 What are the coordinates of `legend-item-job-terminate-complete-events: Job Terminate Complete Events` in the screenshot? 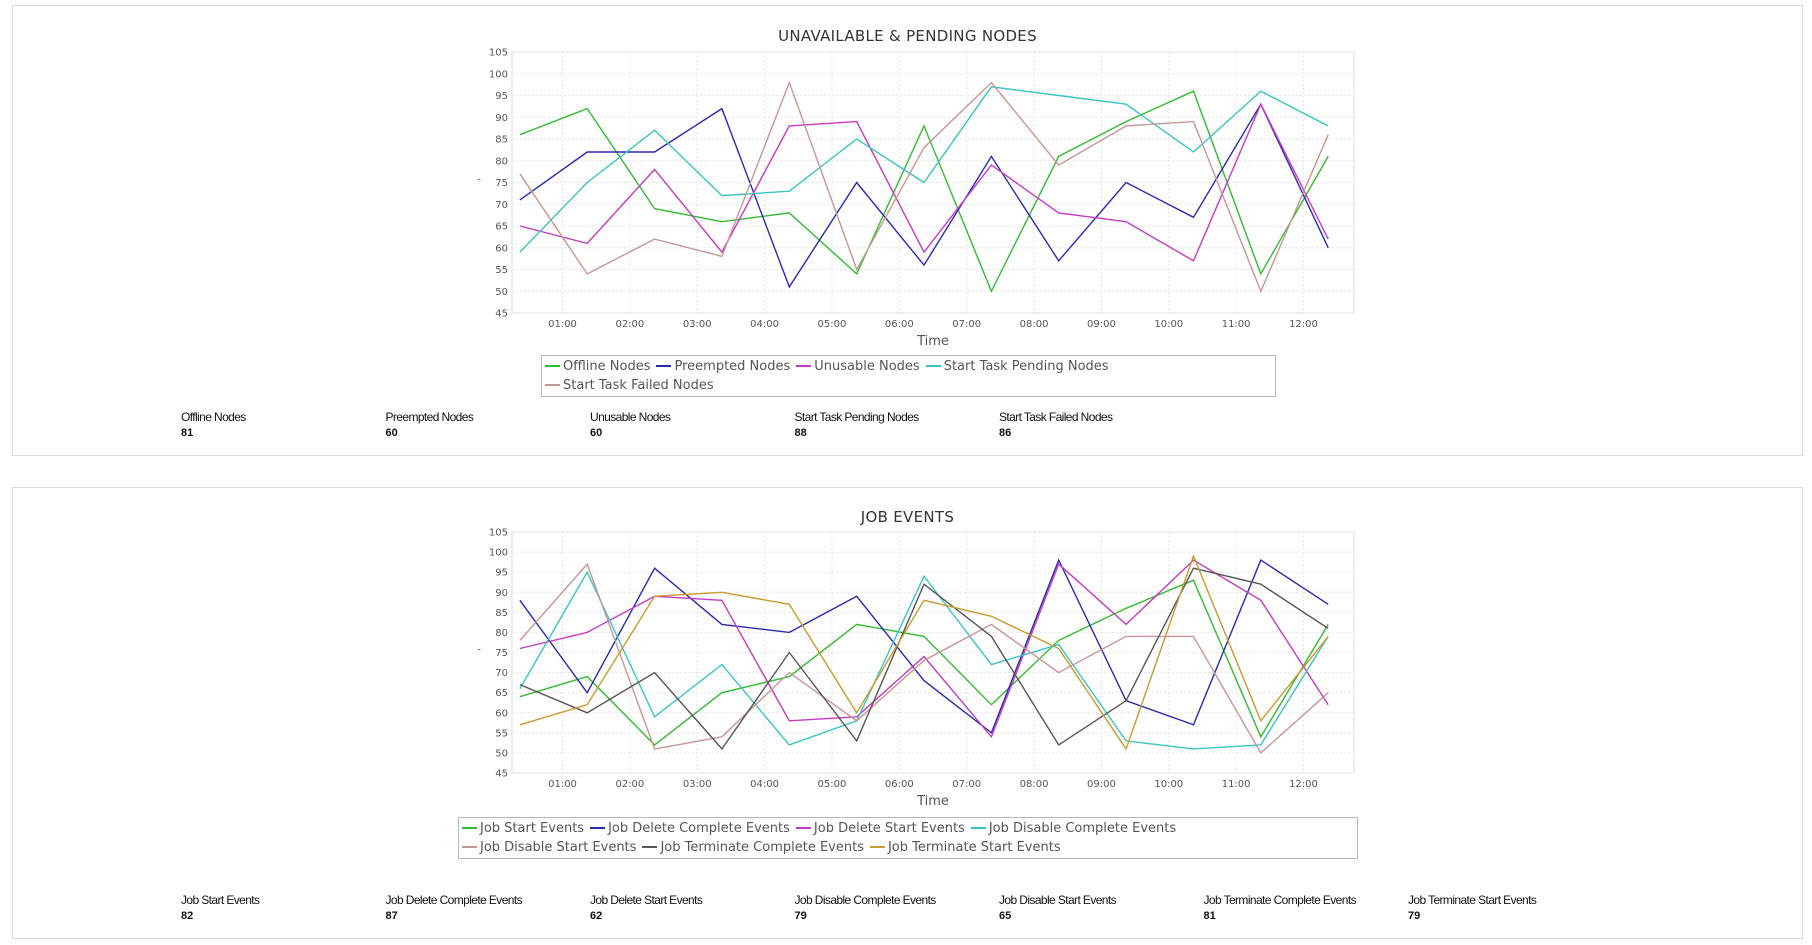 It's located at (753, 847).